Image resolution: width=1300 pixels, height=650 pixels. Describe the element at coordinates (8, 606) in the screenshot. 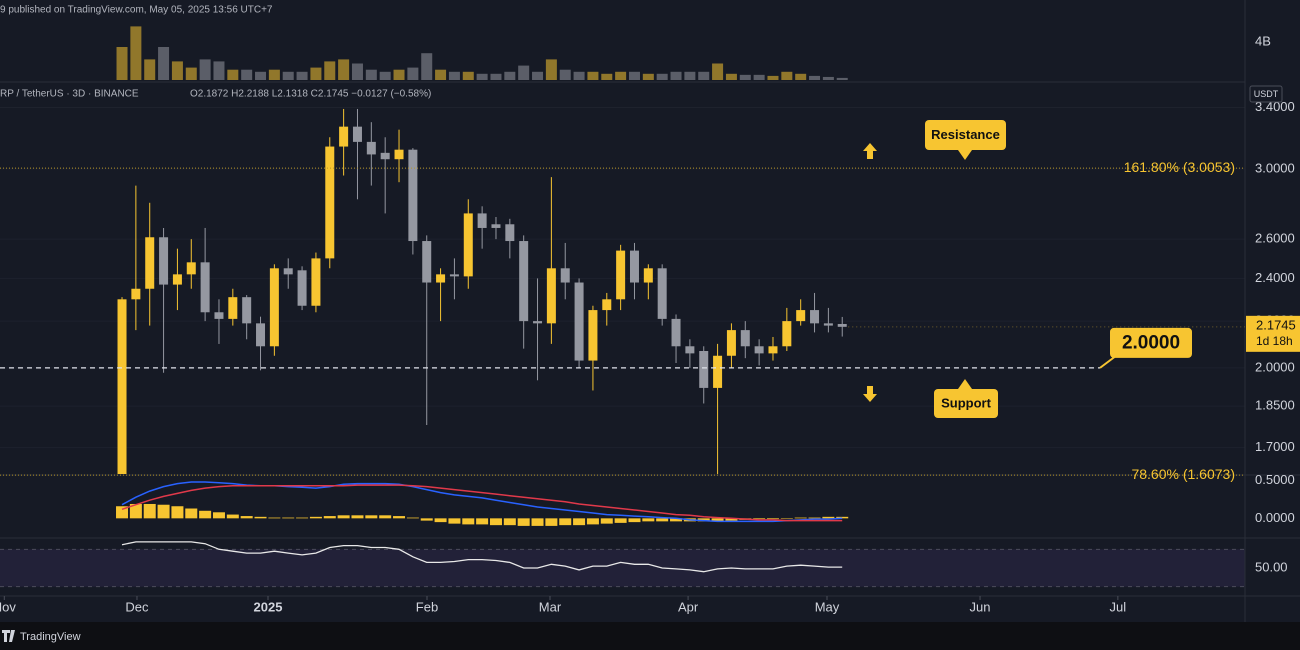

I see `x-tick-label: Nov` at that location.